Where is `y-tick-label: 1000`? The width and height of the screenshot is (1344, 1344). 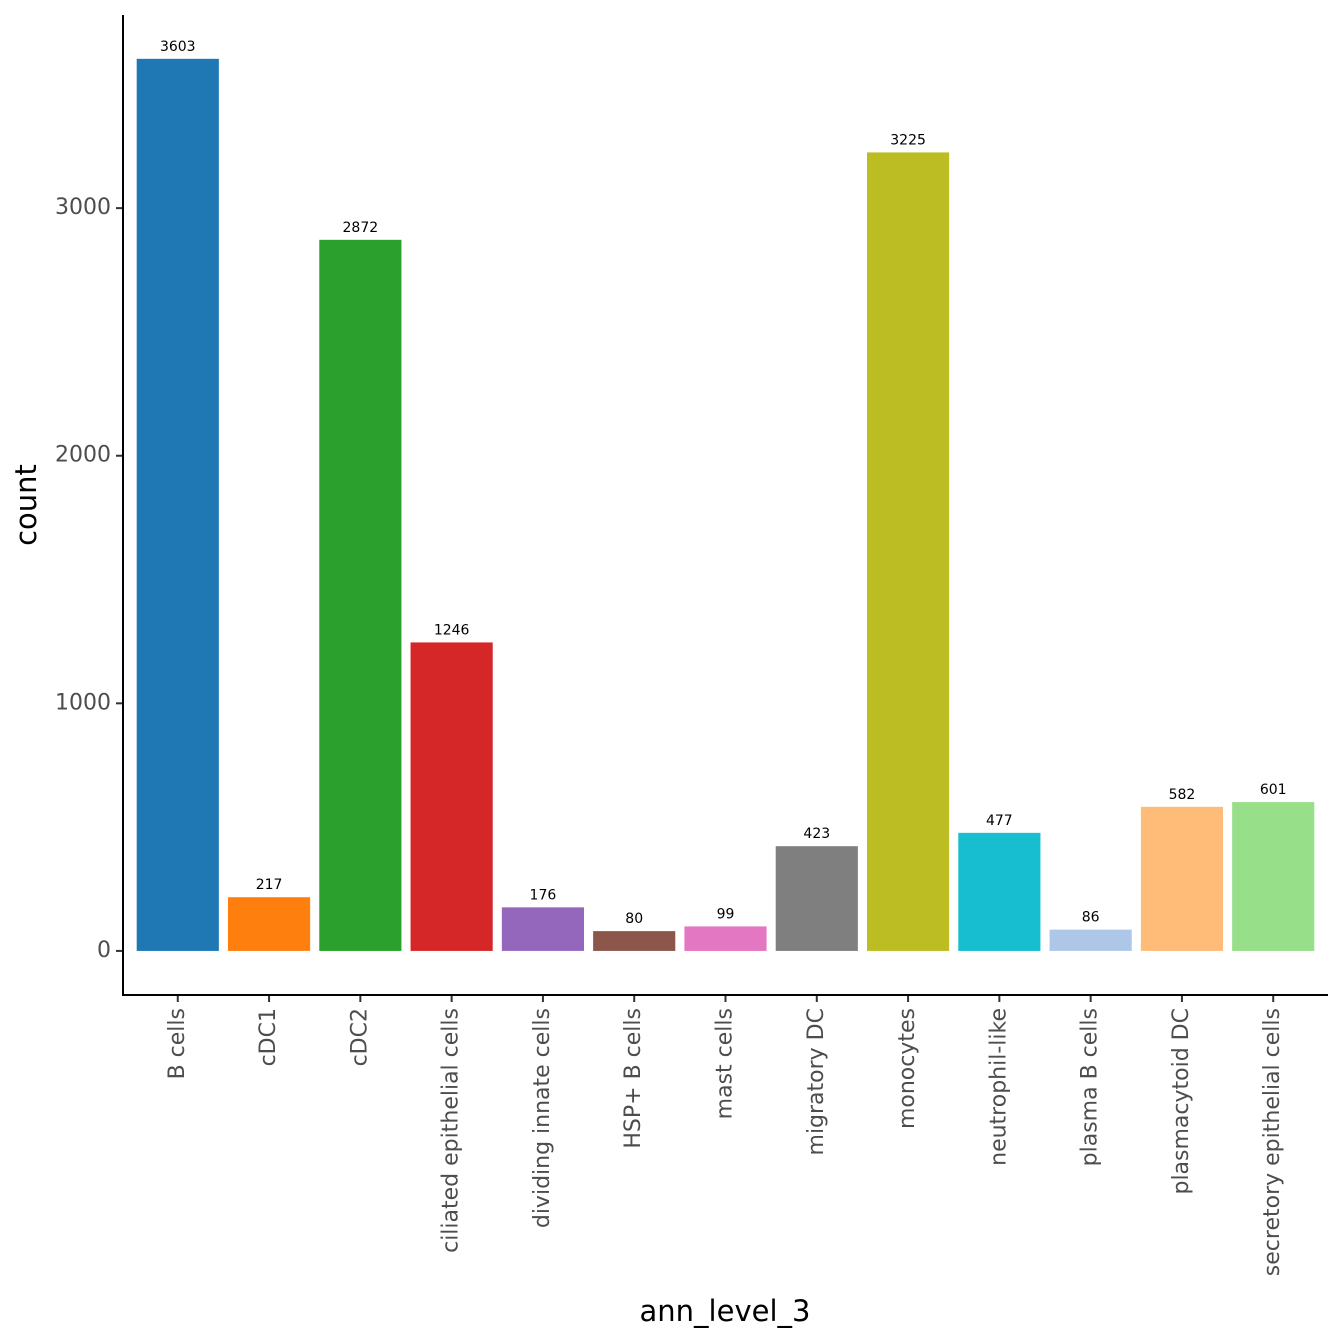
y-tick-label: 1000 is located at coordinates (83, 702).